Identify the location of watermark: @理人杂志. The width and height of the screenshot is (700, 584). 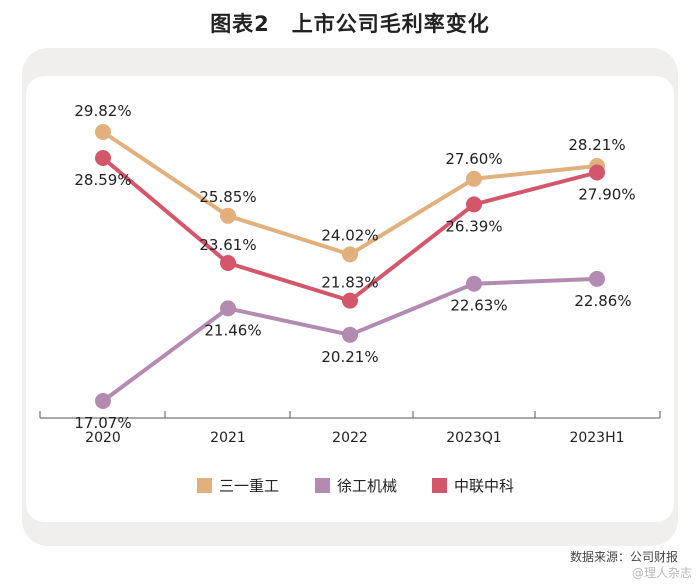
(661, 573).